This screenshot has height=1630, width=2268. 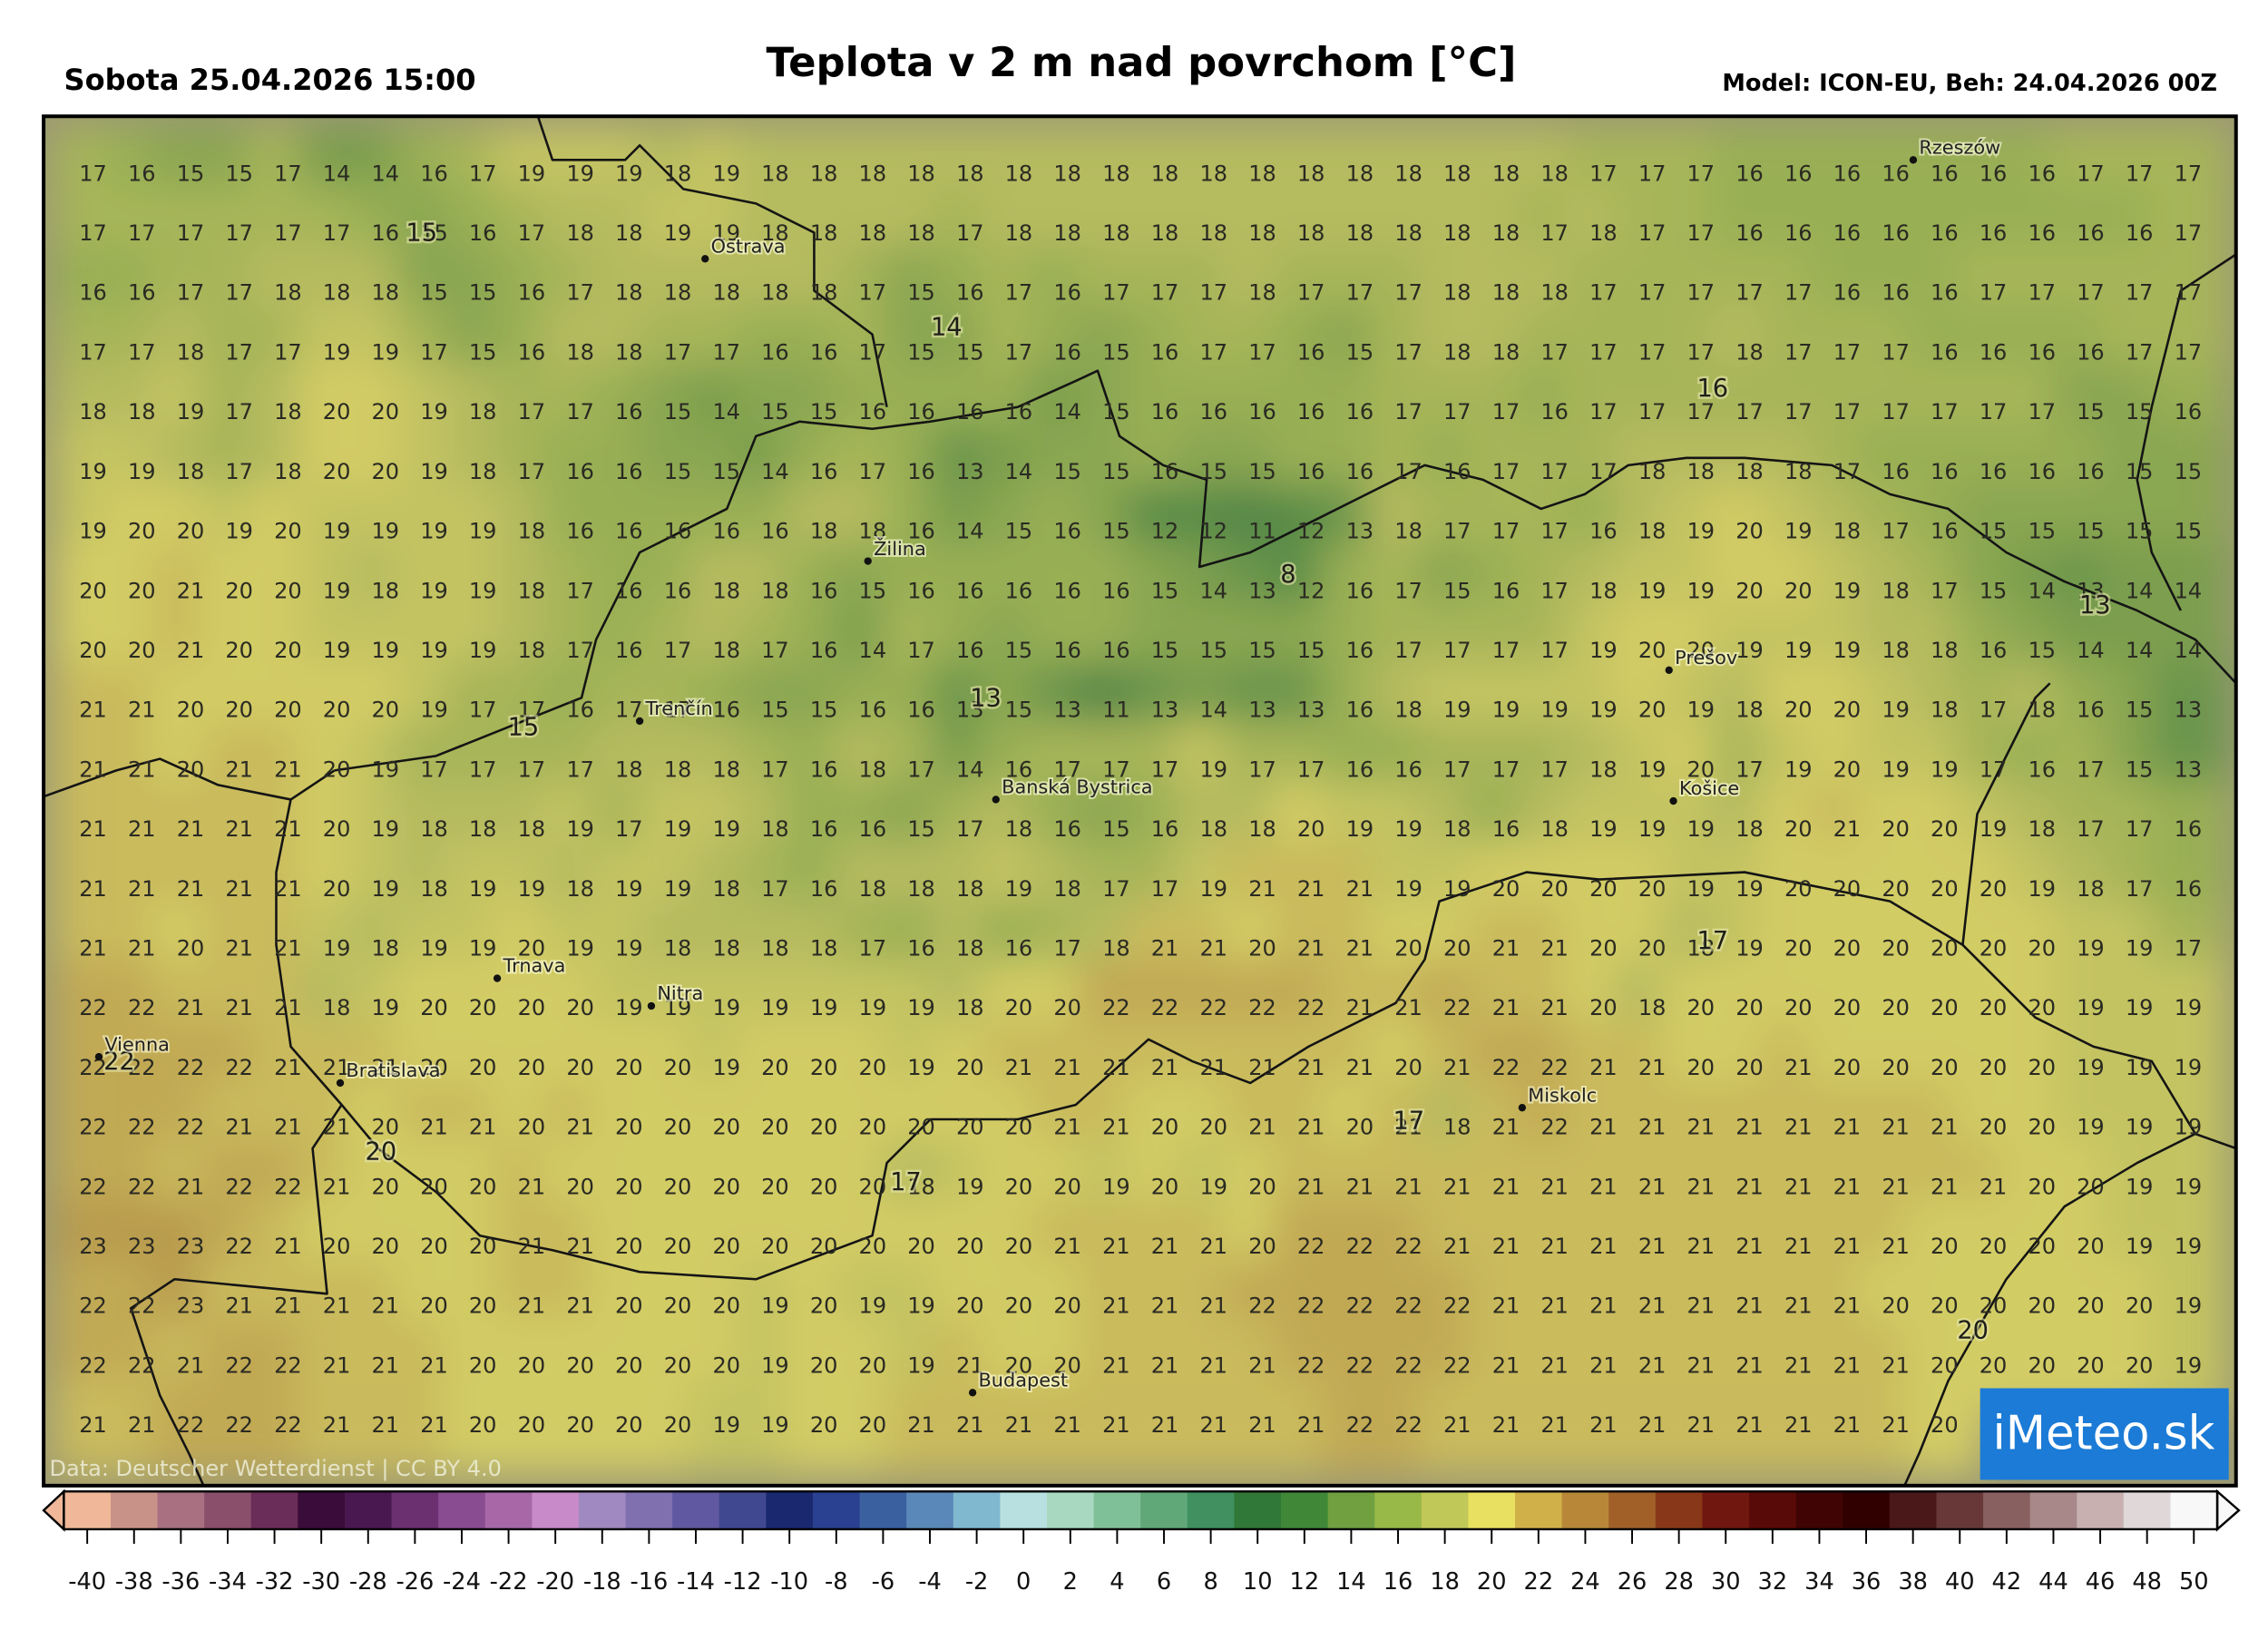 I want to click on border, so click(x=712, y=262).